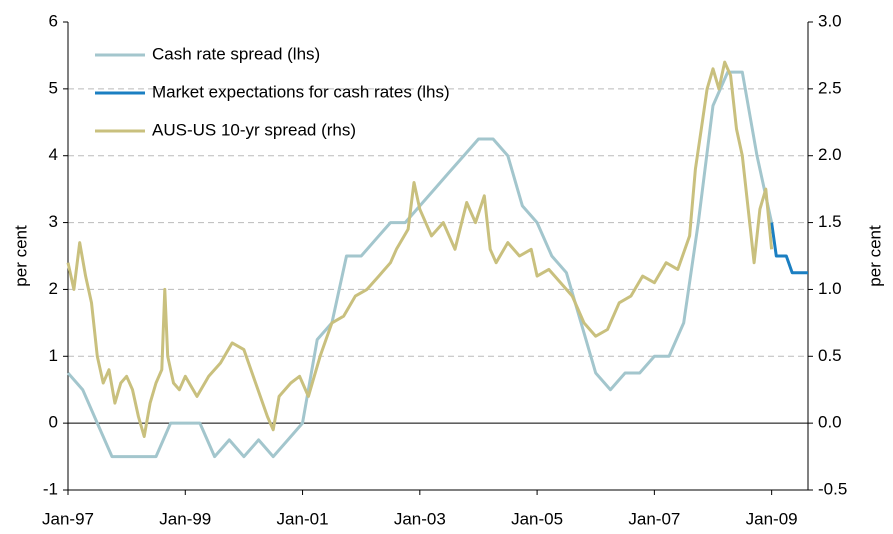 Image resolution: width=893 pixels, height=534 pixels. Describe the element at coordinates (53, 288) in the screenshot. I see `y-tick-label: 2` at that location.